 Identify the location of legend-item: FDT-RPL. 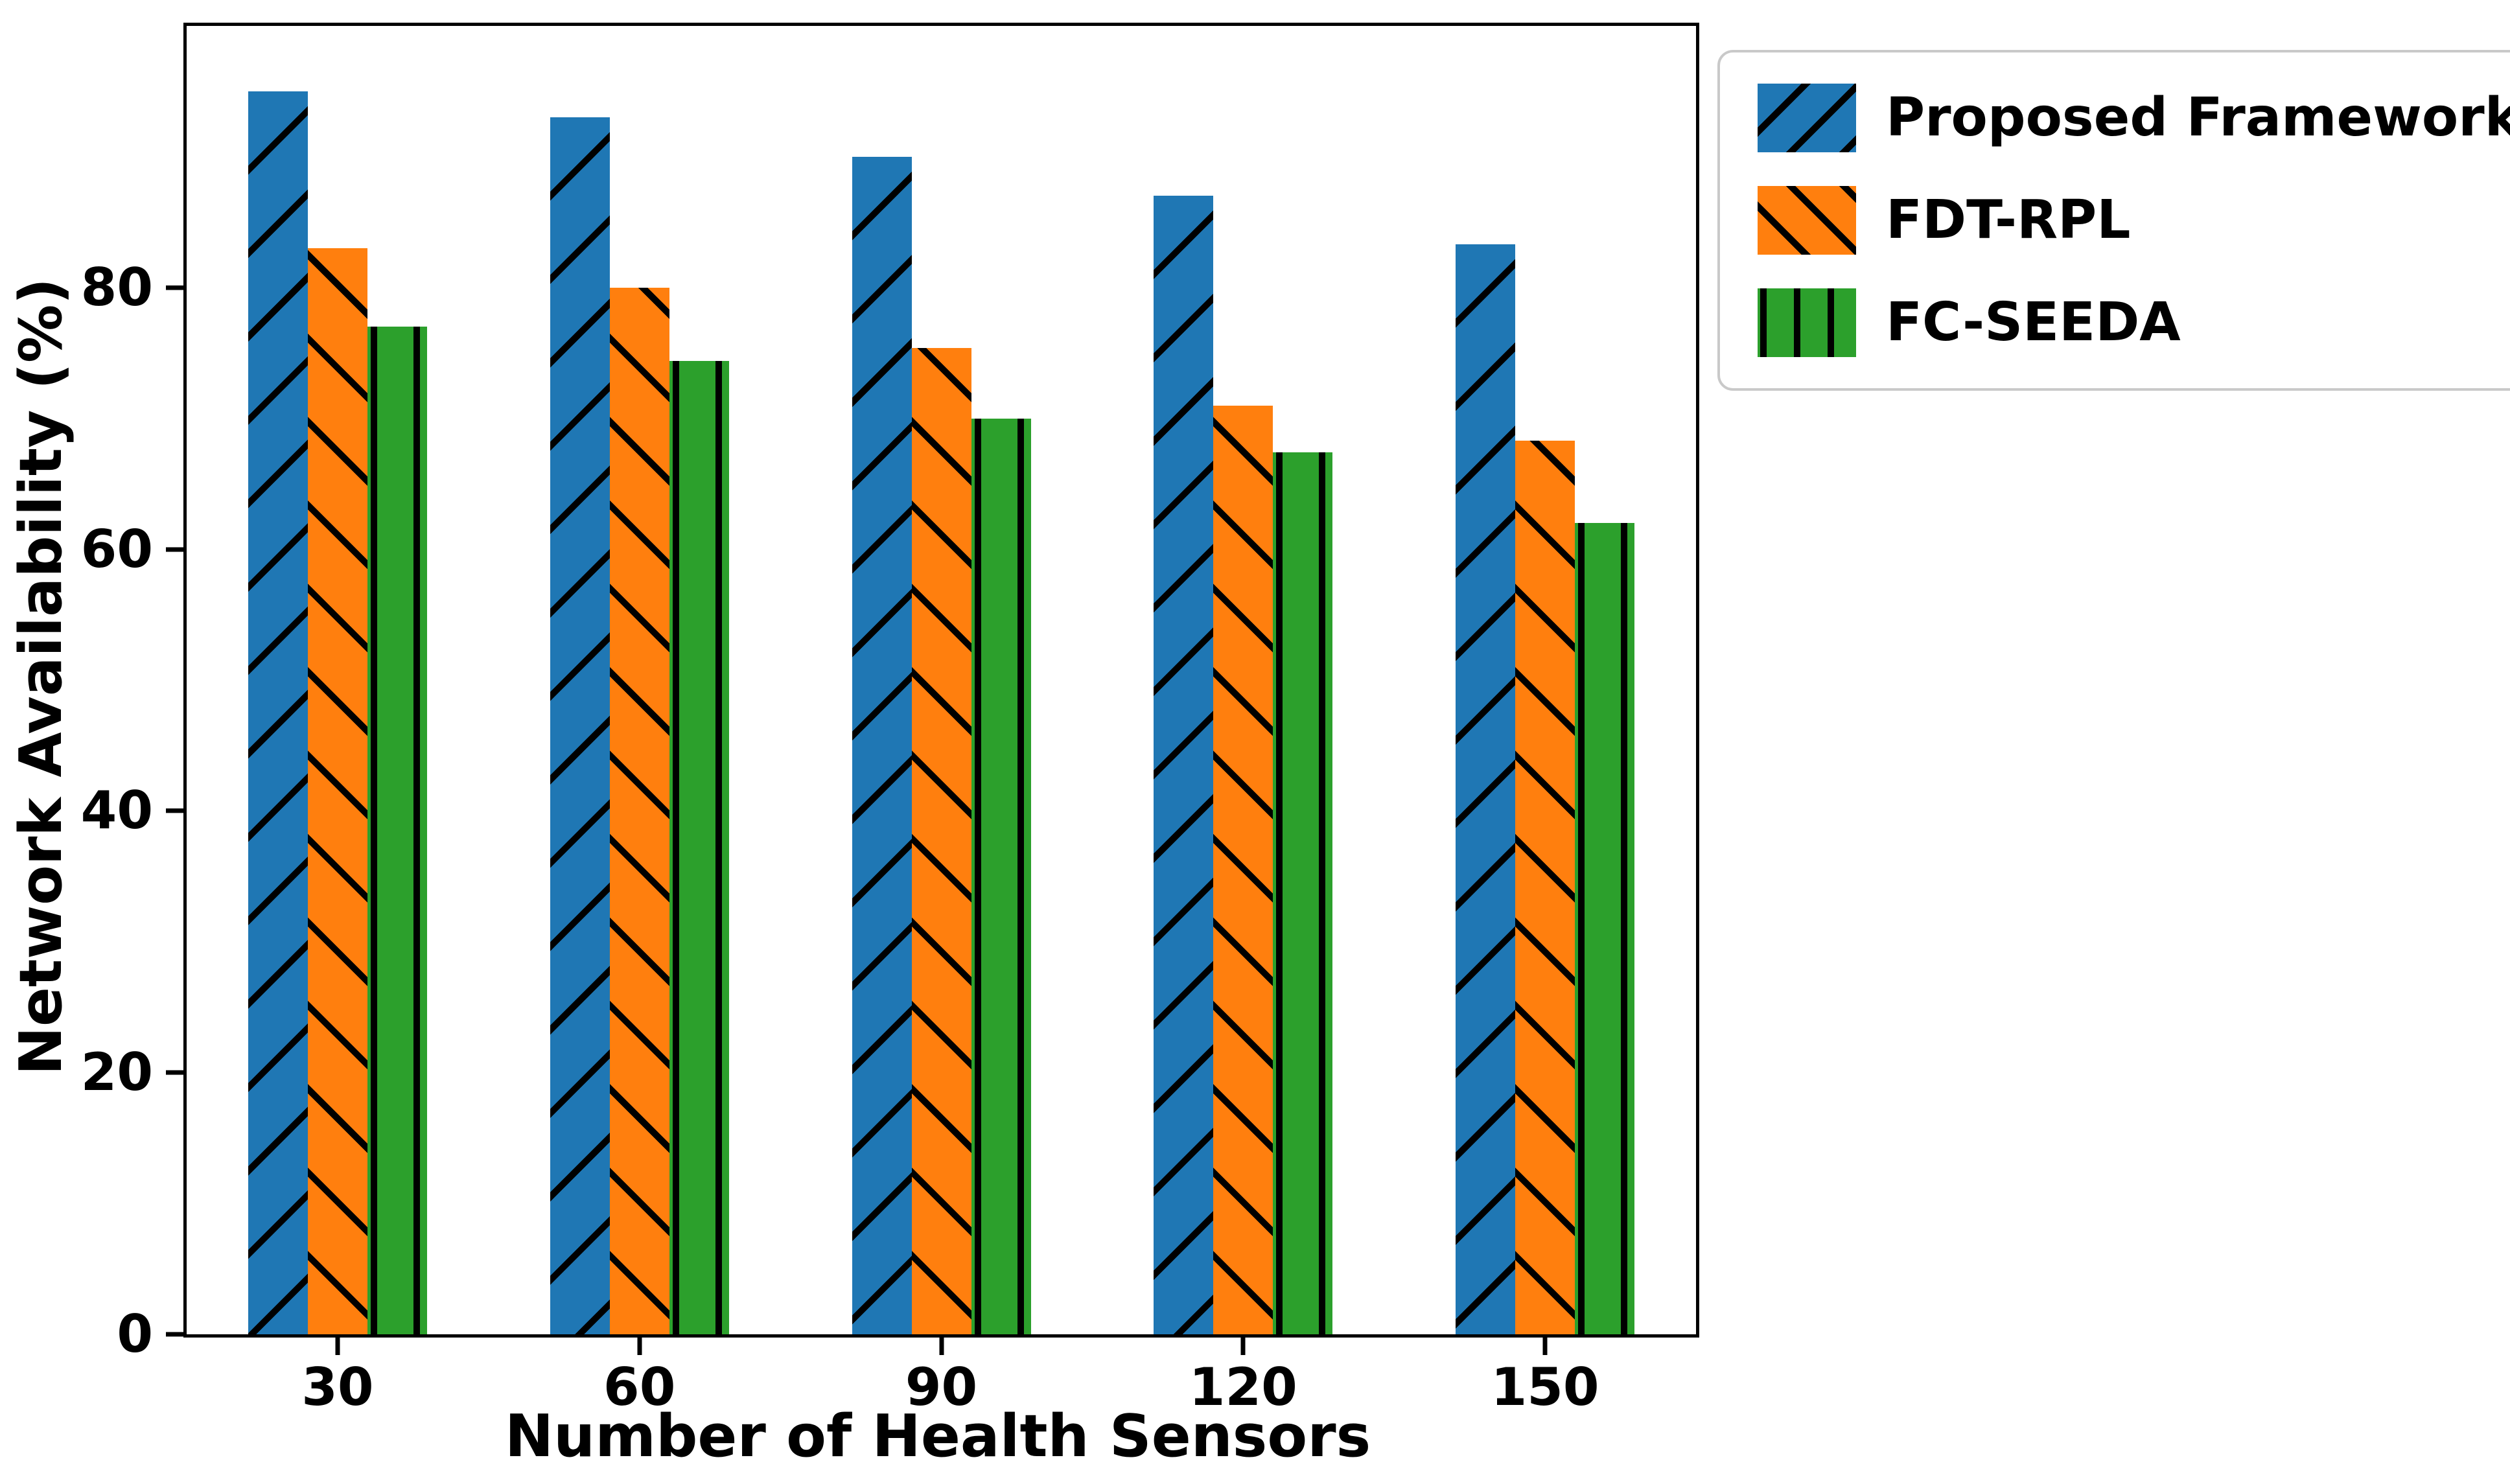
(2134, 220).